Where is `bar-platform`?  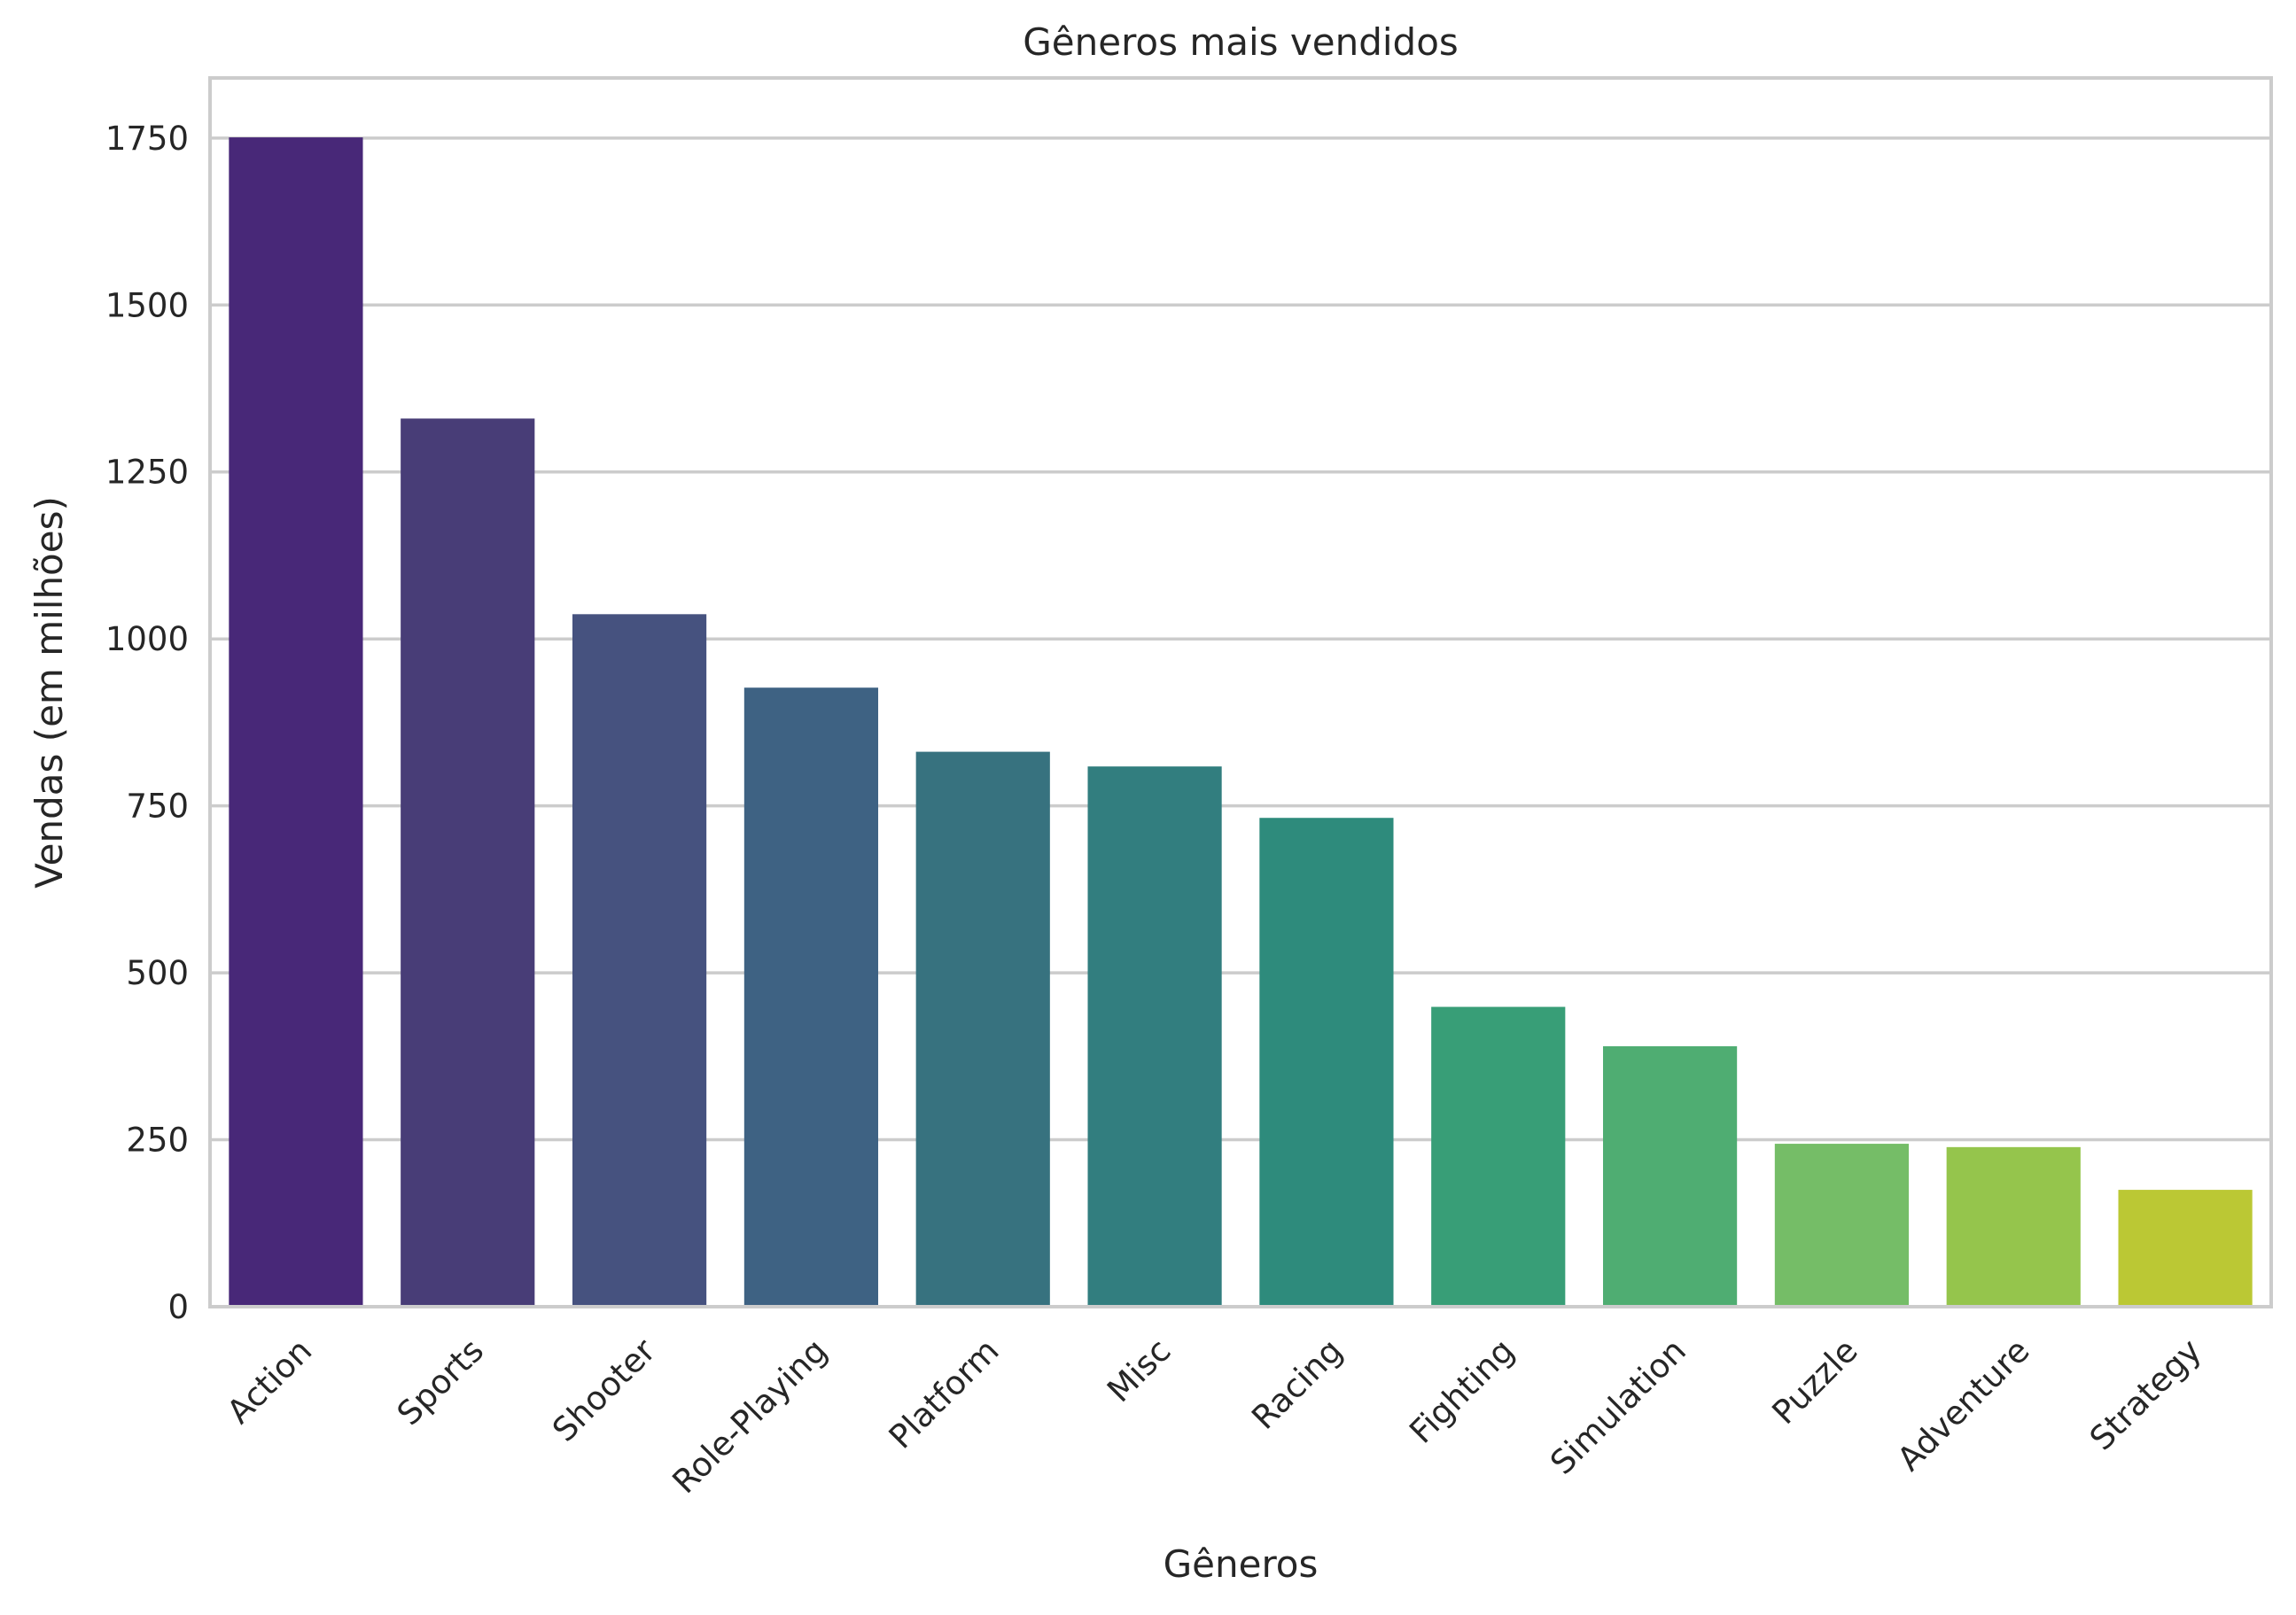 bar-platform is located at coordinates (982, 1029).